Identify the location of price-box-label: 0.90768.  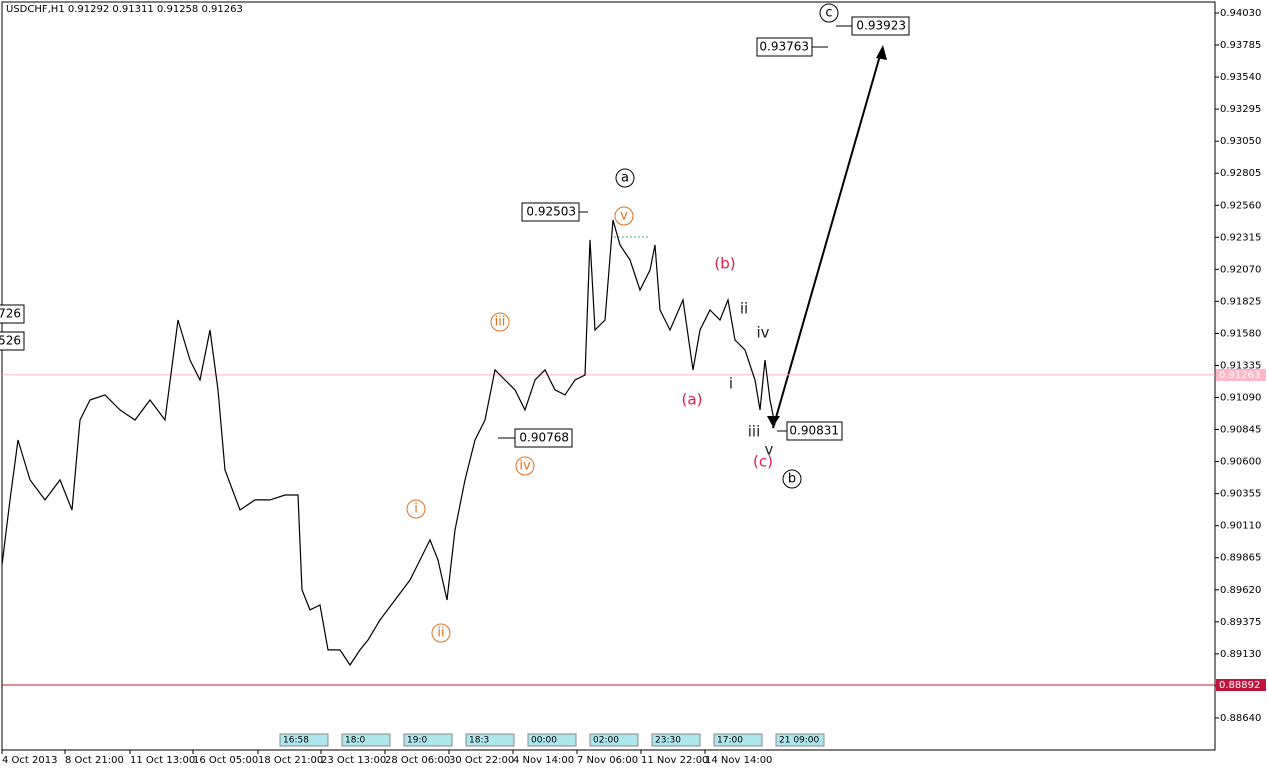
(544, 438).